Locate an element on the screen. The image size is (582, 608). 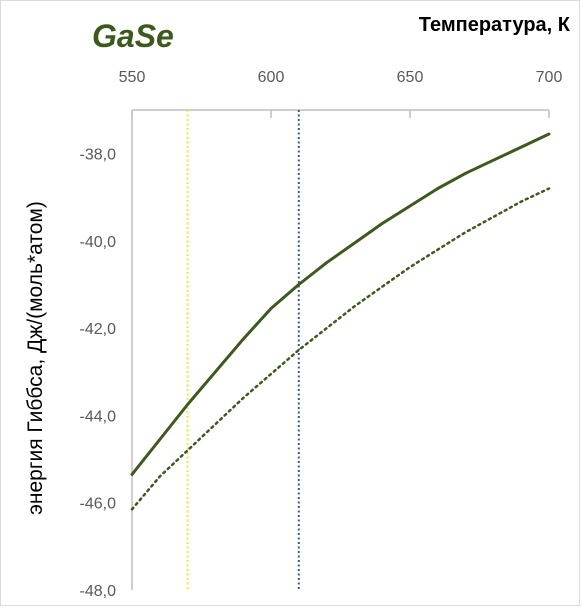
x-tick-label: 700 is located at coordinates (549, 77).